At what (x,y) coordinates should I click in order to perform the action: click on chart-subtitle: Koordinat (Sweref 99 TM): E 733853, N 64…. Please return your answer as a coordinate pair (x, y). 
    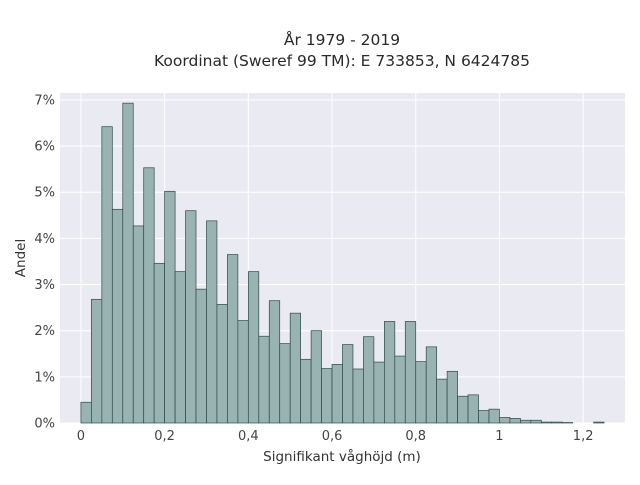
    Looking at the image, I should click on (342, 61).